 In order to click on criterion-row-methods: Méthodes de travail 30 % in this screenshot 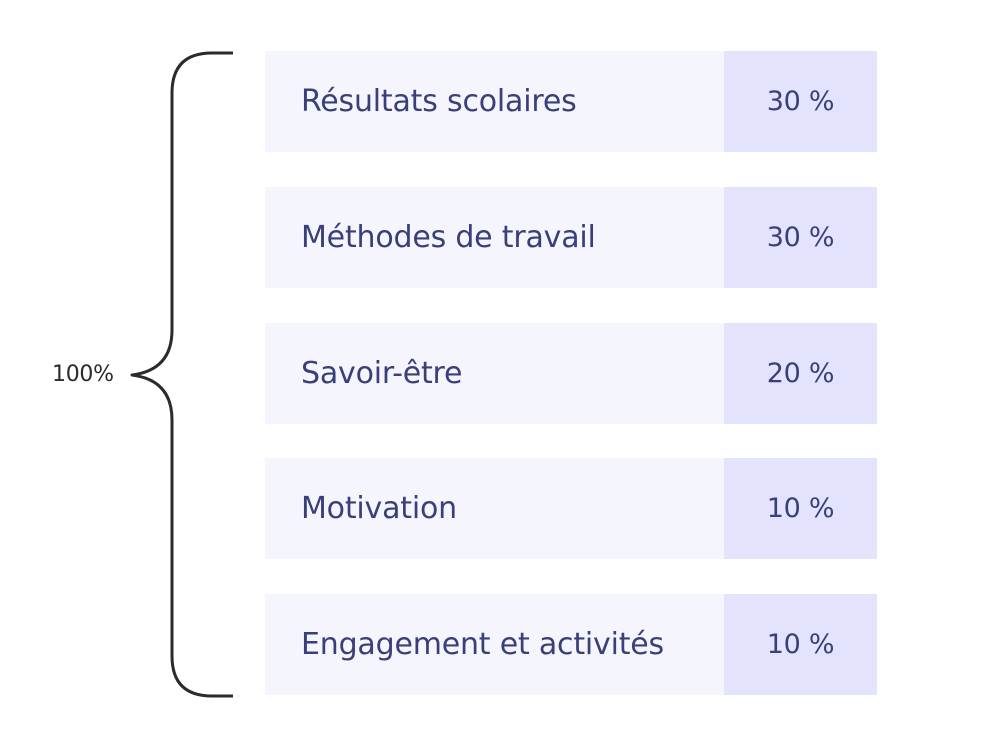, I will do `click(571, 237)`.